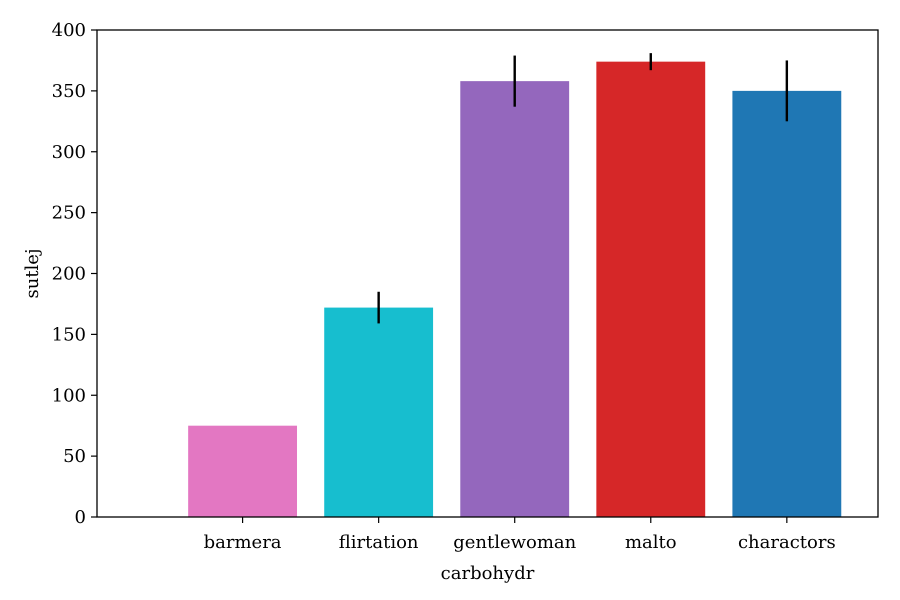 The height and width of the screenshot is (600, 900). What do you see at coordinates (379, 412) in the screenshot?
I see `bar-flirtation` at bounding box center [379, 412].